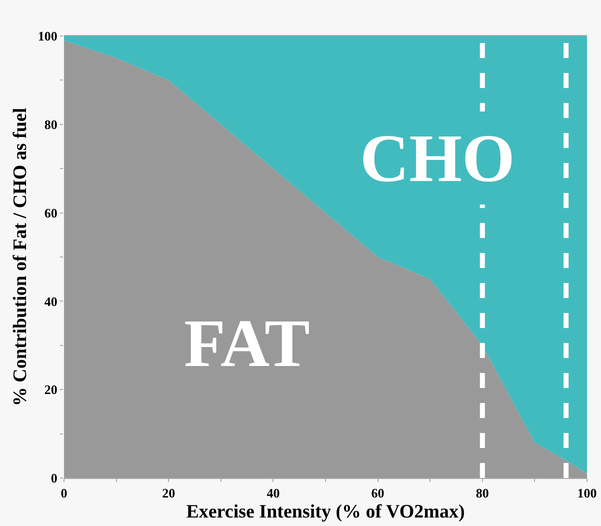 The width and height of the screenshot is (601, 526). I want to click on x-tick-label: 80, so click(482, 493).